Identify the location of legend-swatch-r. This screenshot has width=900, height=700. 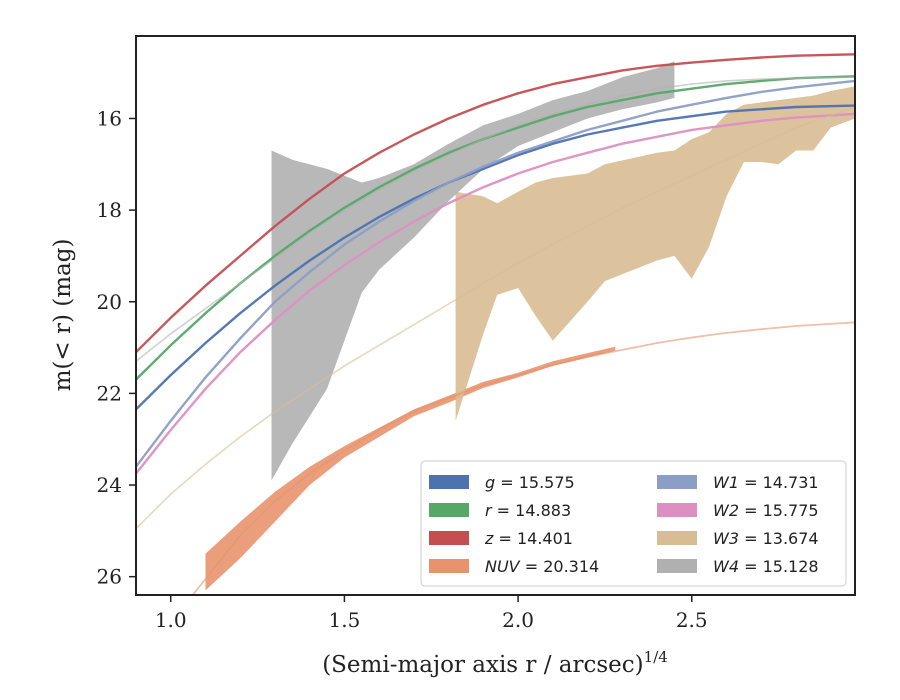
(449, 510).